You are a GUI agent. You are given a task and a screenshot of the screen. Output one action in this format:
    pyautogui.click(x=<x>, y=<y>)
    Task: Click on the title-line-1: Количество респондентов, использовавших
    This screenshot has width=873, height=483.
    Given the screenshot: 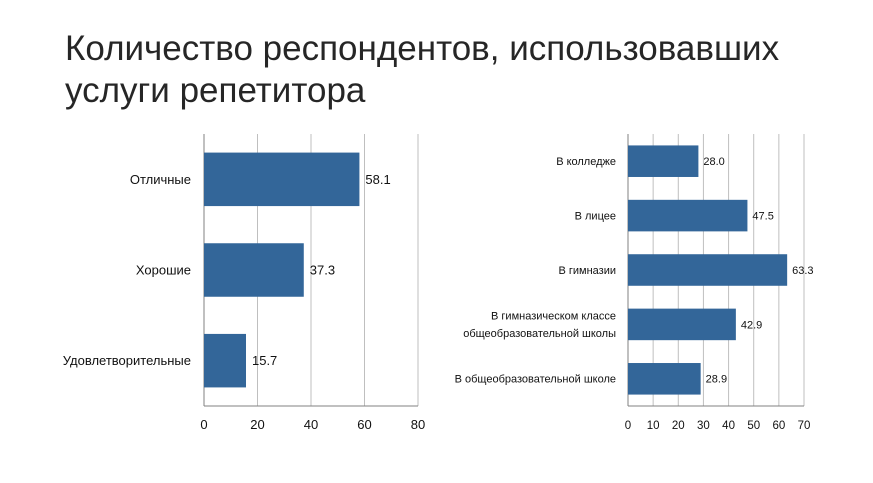 What is the action you would take?
    pyautogui.click(x=422, y=48)
    